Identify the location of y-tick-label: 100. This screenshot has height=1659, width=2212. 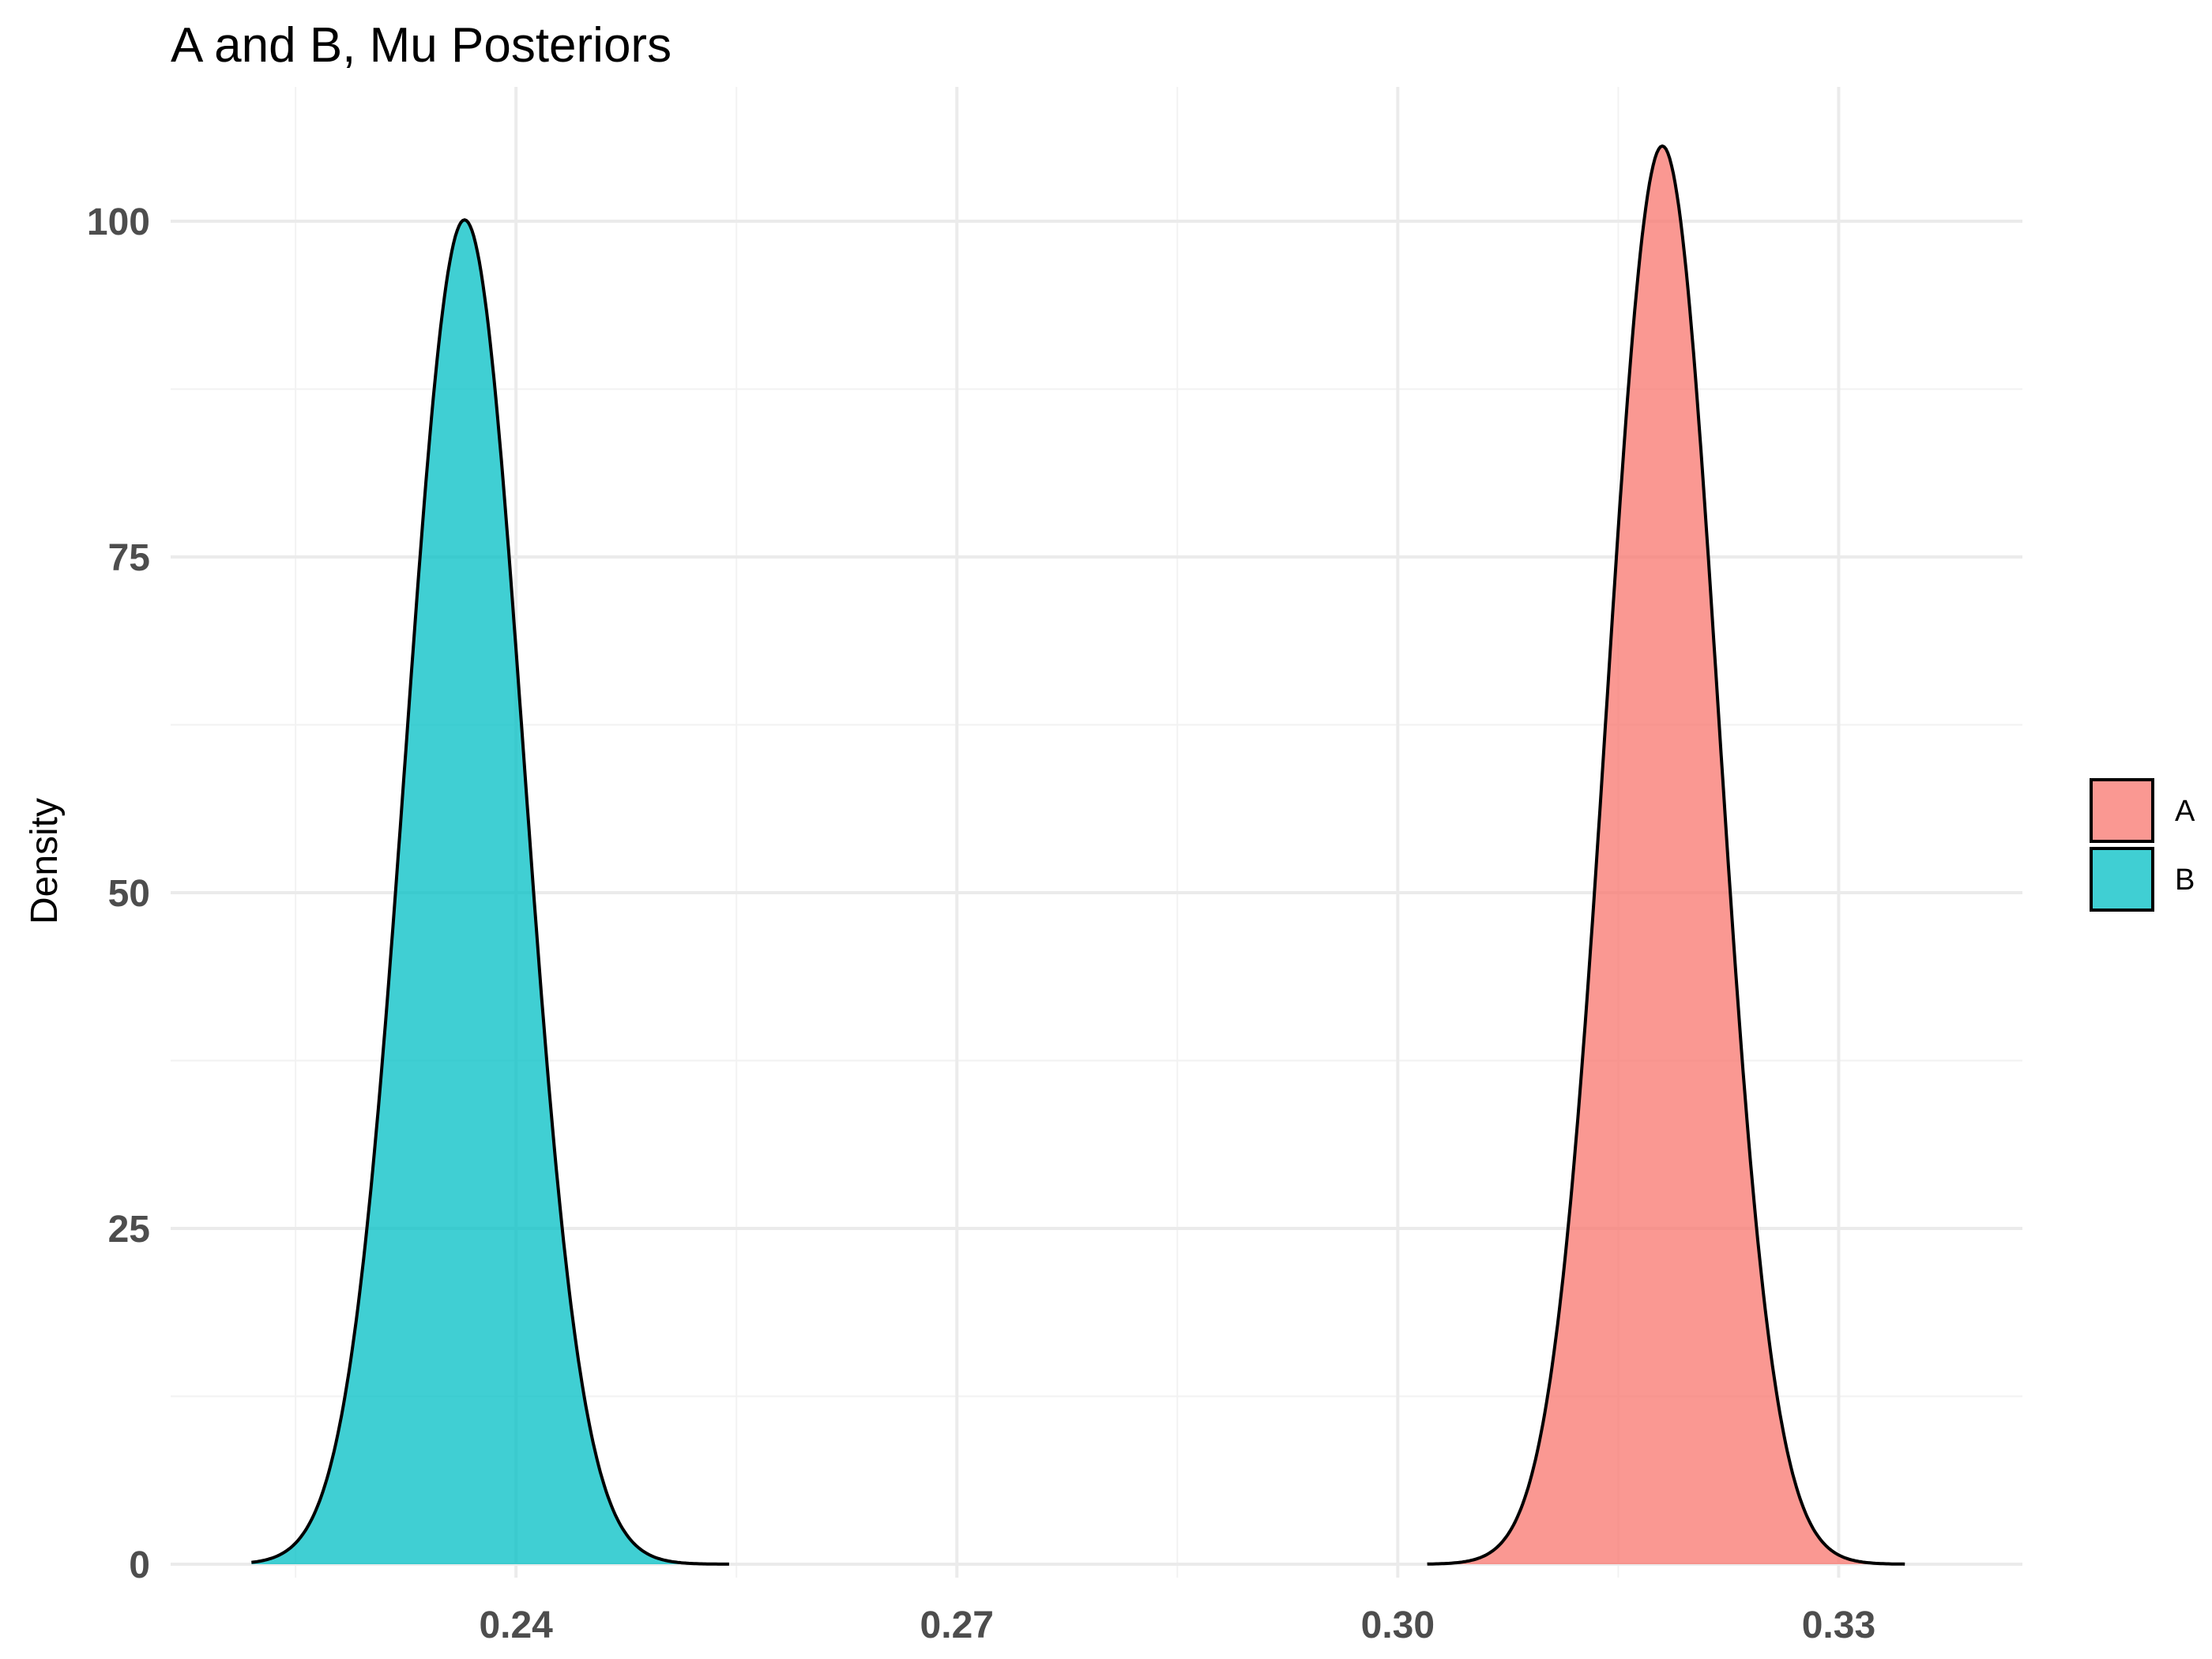
(118, 222).